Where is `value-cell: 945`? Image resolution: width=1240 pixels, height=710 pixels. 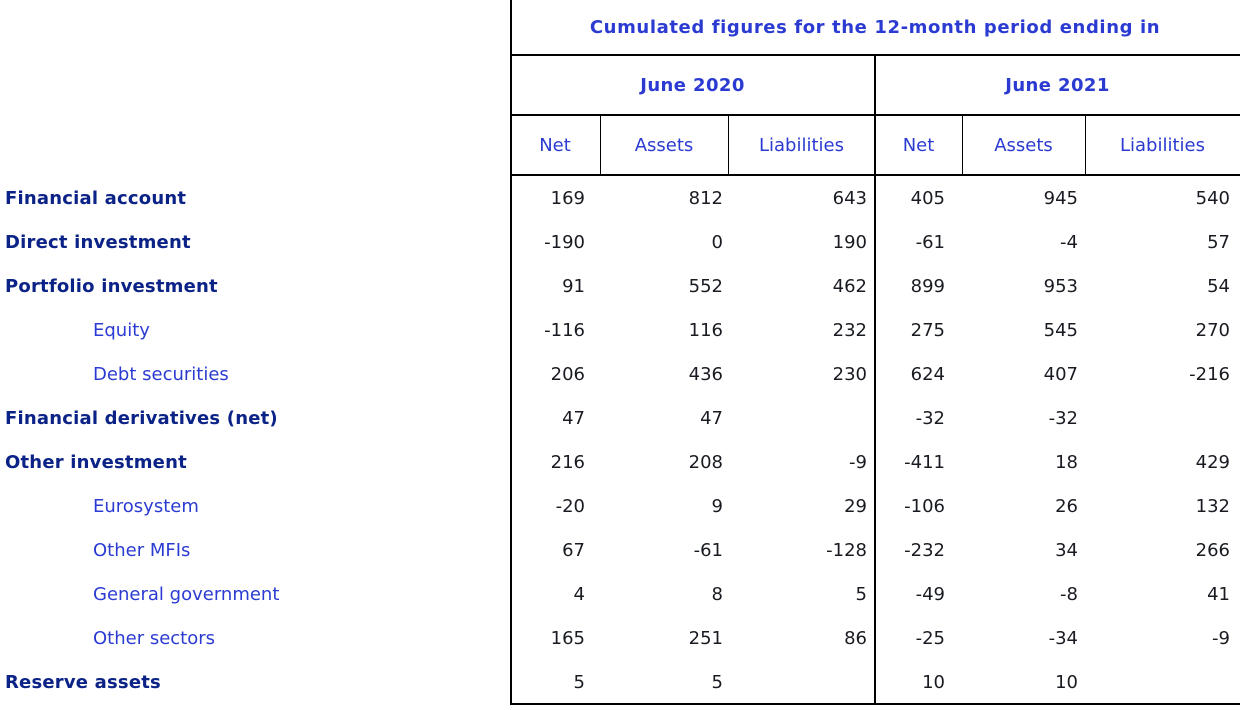
value-cell: 945 is located at coordinates (1060, 198).